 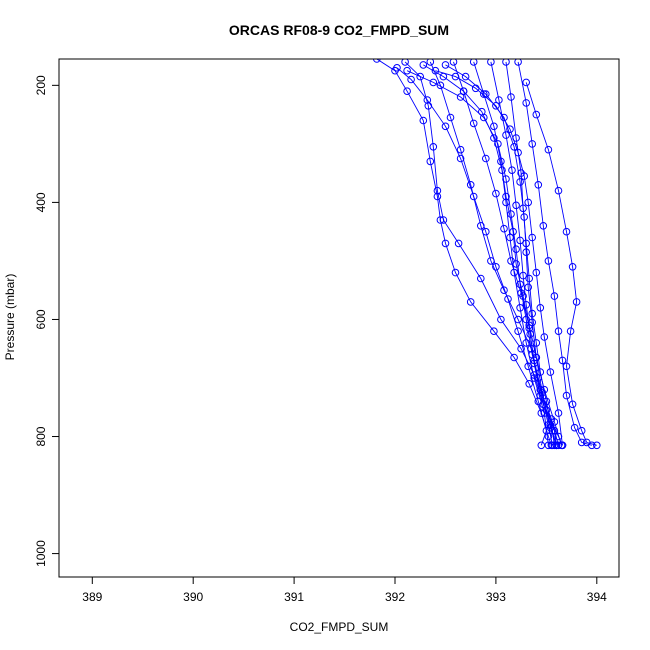 I want to click on y-axis-label: Pressure (mbar), so click(x=10, y=317).